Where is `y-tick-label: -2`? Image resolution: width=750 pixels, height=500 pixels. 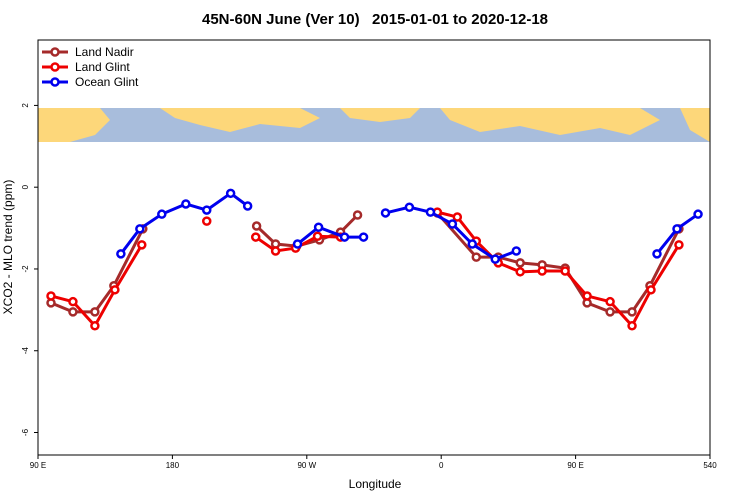 y-tick-label: -2 is located at coordinates (25, 269).